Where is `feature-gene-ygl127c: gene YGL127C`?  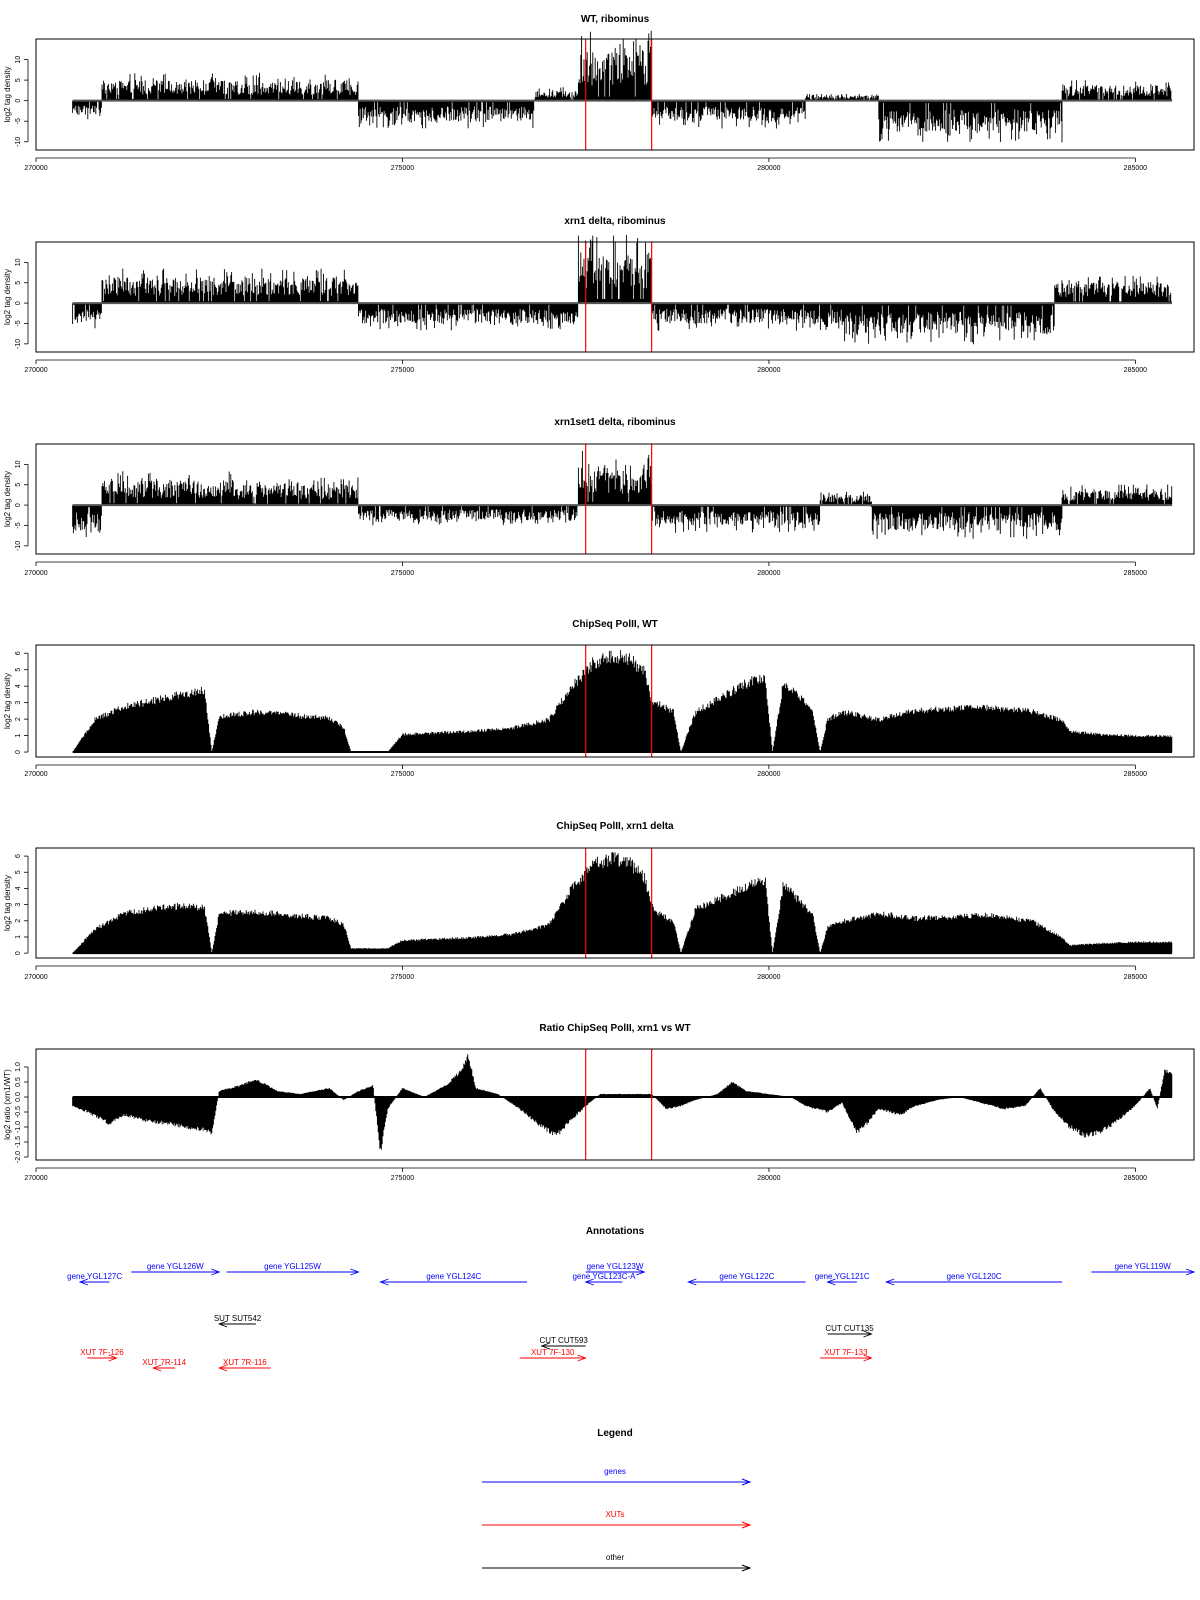
feature-gene-ygl127c: gene YGL127C is located at coordinates (94, 1279).